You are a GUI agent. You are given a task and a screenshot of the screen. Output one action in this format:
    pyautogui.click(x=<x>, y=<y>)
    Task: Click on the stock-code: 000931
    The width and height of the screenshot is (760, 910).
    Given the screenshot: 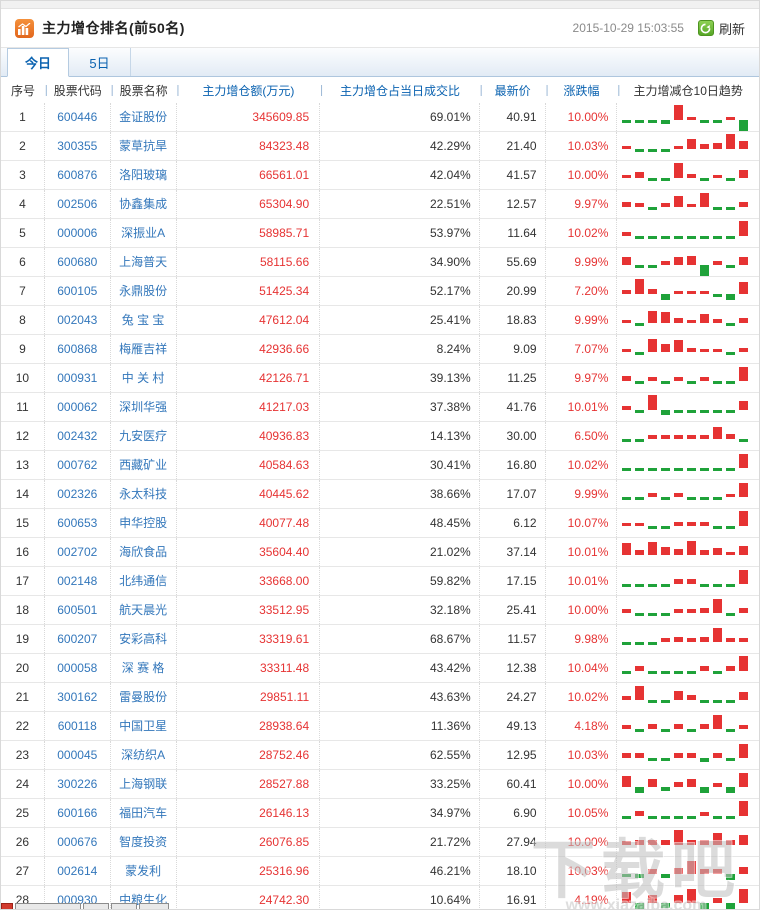 What is the action you would take?
    pyautogui.click(x=78, y=378)
    